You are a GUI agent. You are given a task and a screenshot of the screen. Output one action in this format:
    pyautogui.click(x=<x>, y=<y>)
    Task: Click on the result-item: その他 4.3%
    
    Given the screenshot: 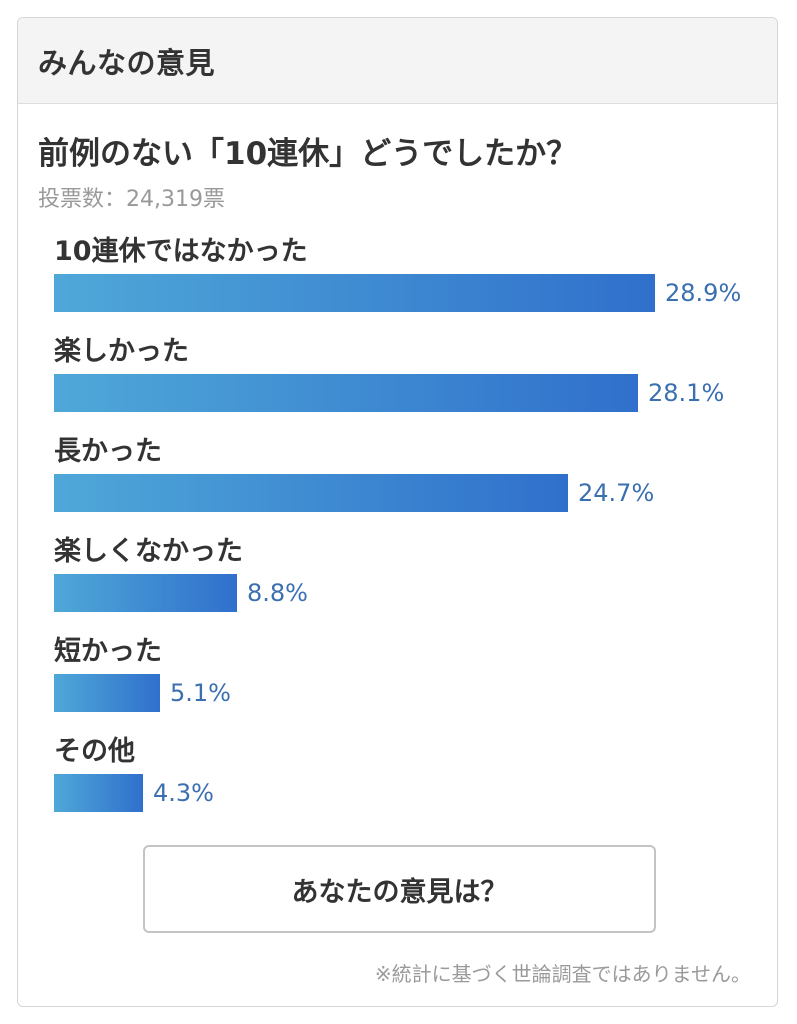 What is the action you would take?
    pyautogui.click(x=404, y=780)
    